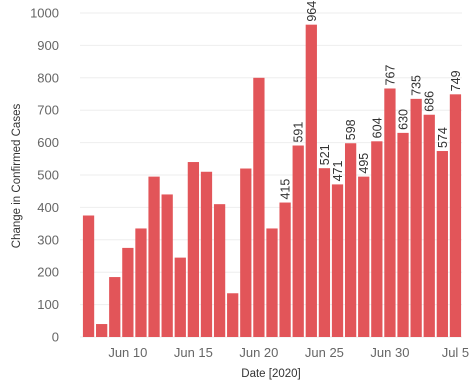 The height and width of the screenshot is (386, 469). What do you see at coordinates (324, 352) in the screenshot?
I see `x-tick-label: Jun 25` at bounding box center [324, 352].